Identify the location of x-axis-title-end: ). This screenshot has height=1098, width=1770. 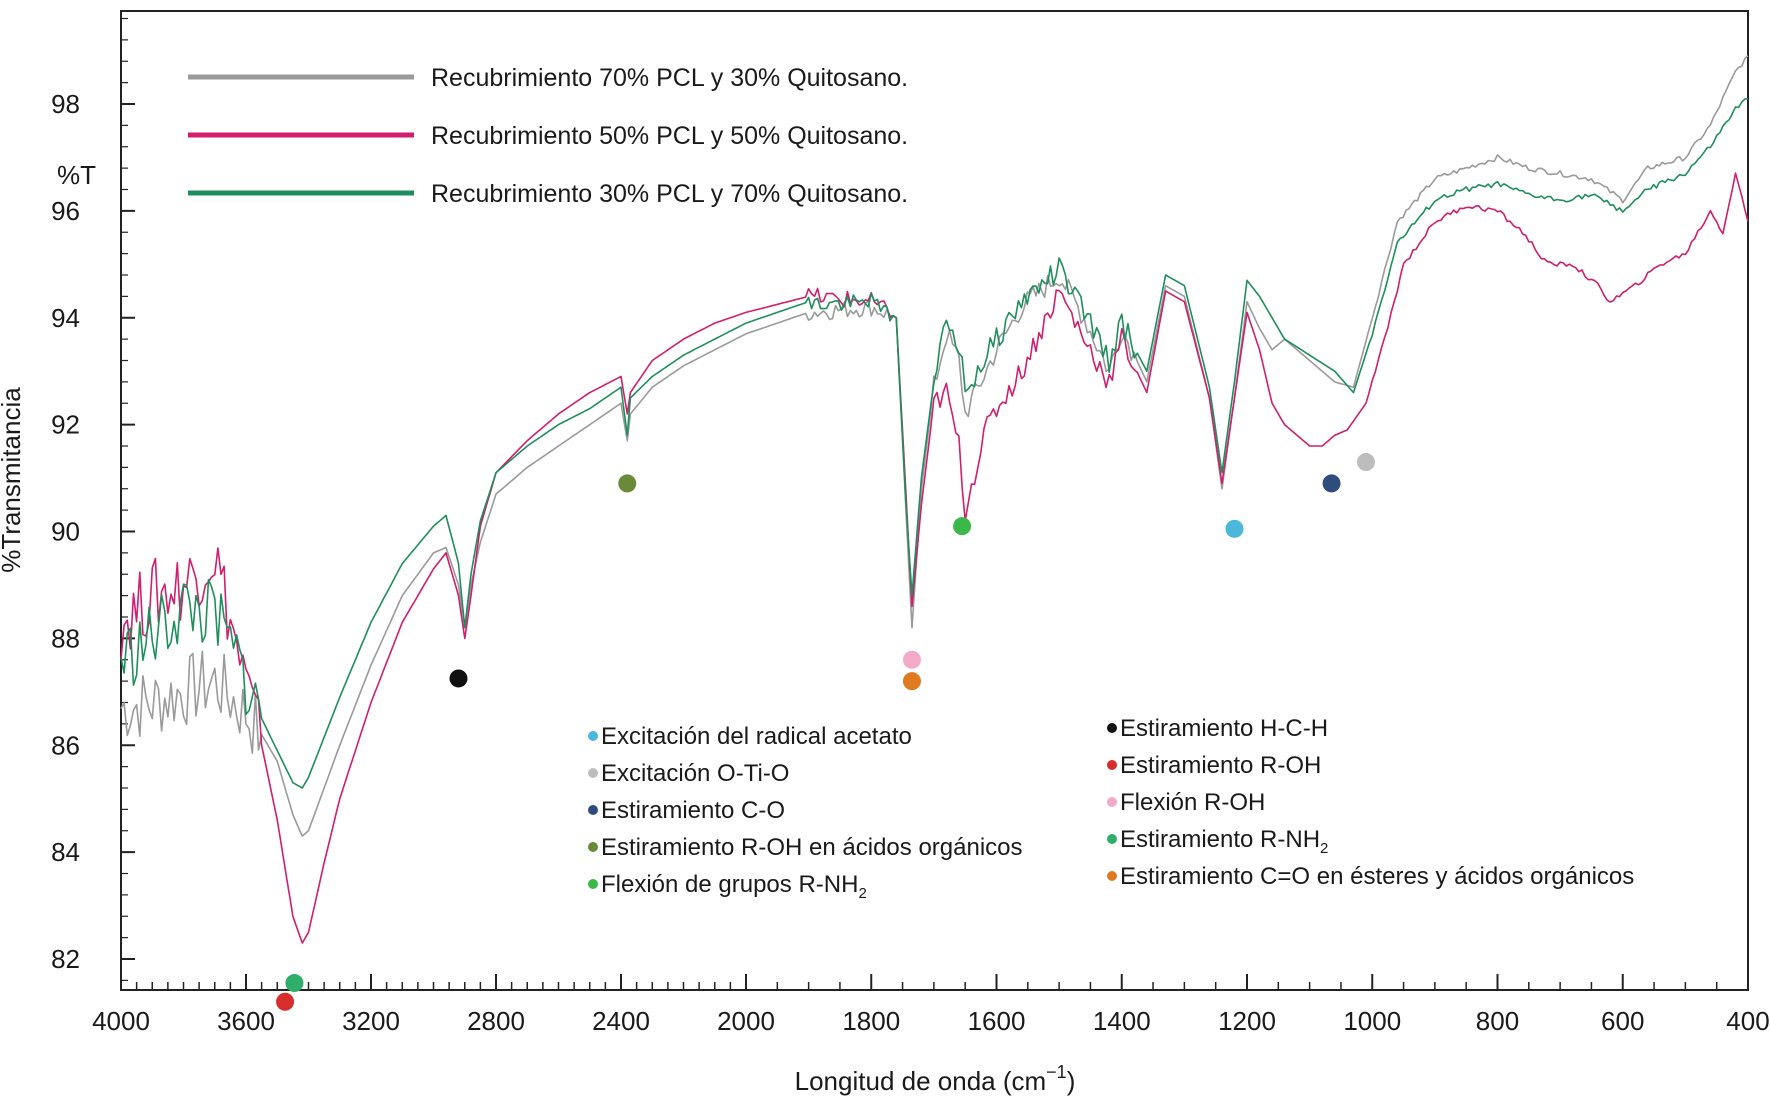
(1071, 1081).